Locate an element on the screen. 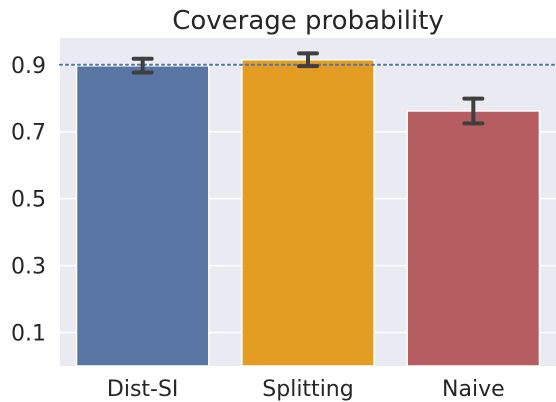 This screenshot has height=402, width=556. y-tick-label: 0.3 is located at coordinates (28, 267).